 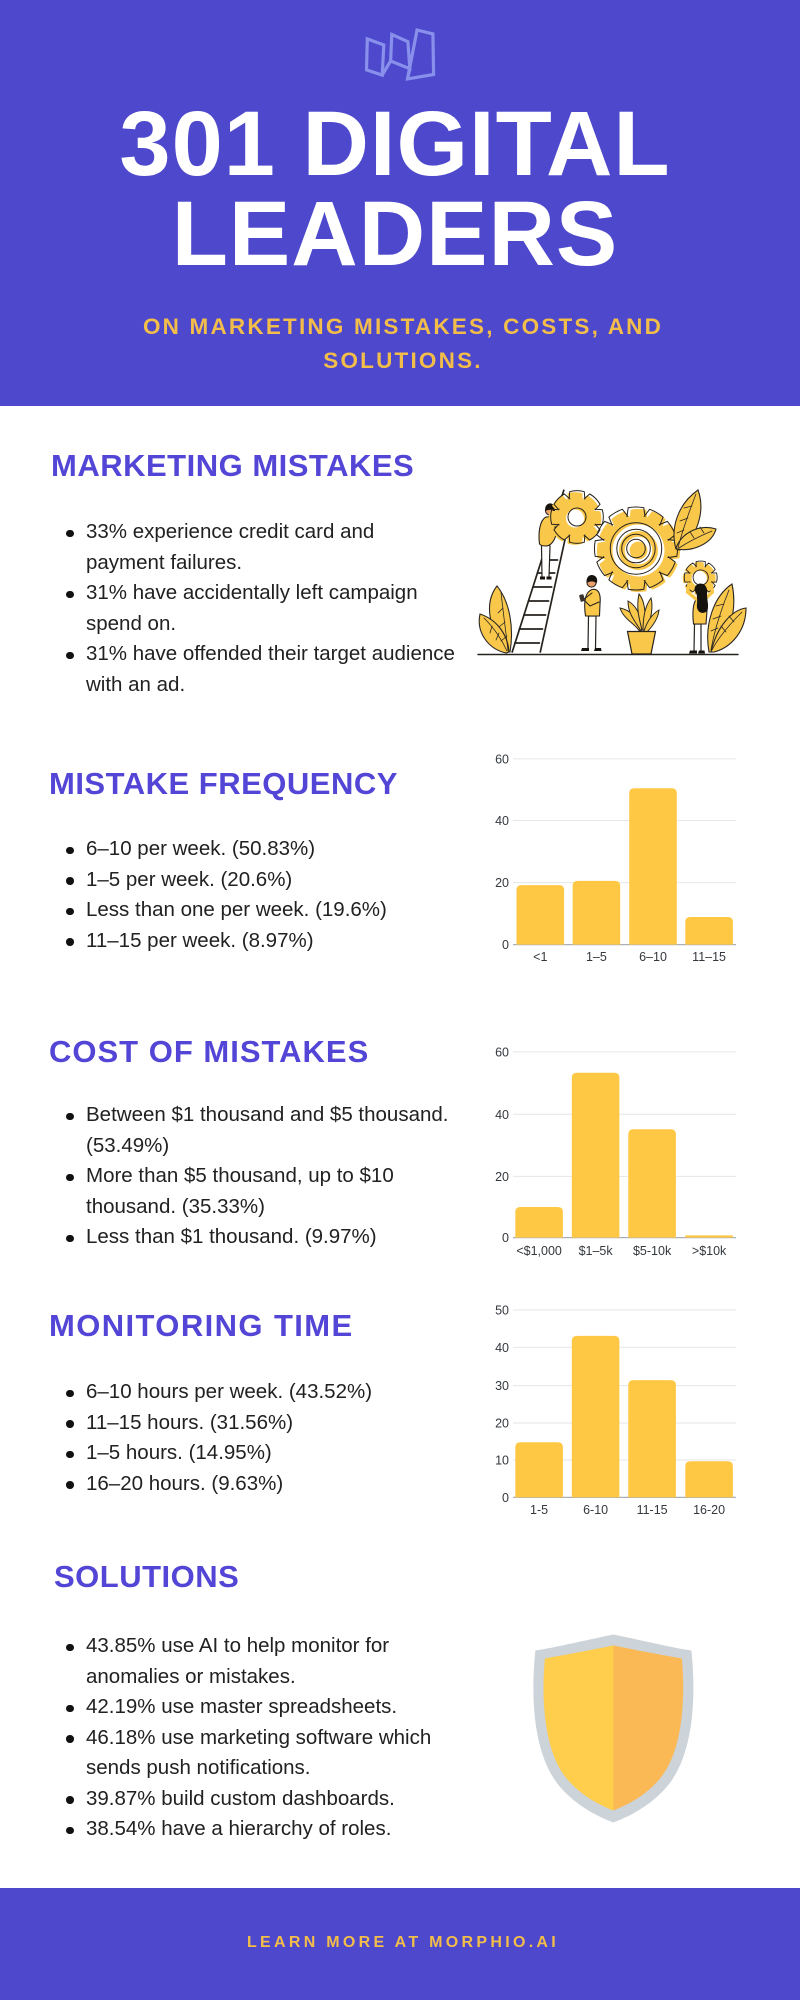 What do you see at coordinates (652, 1251) in the screenshot?
I see `svg-text: $5-10k` at bounding box center [652, 1251].